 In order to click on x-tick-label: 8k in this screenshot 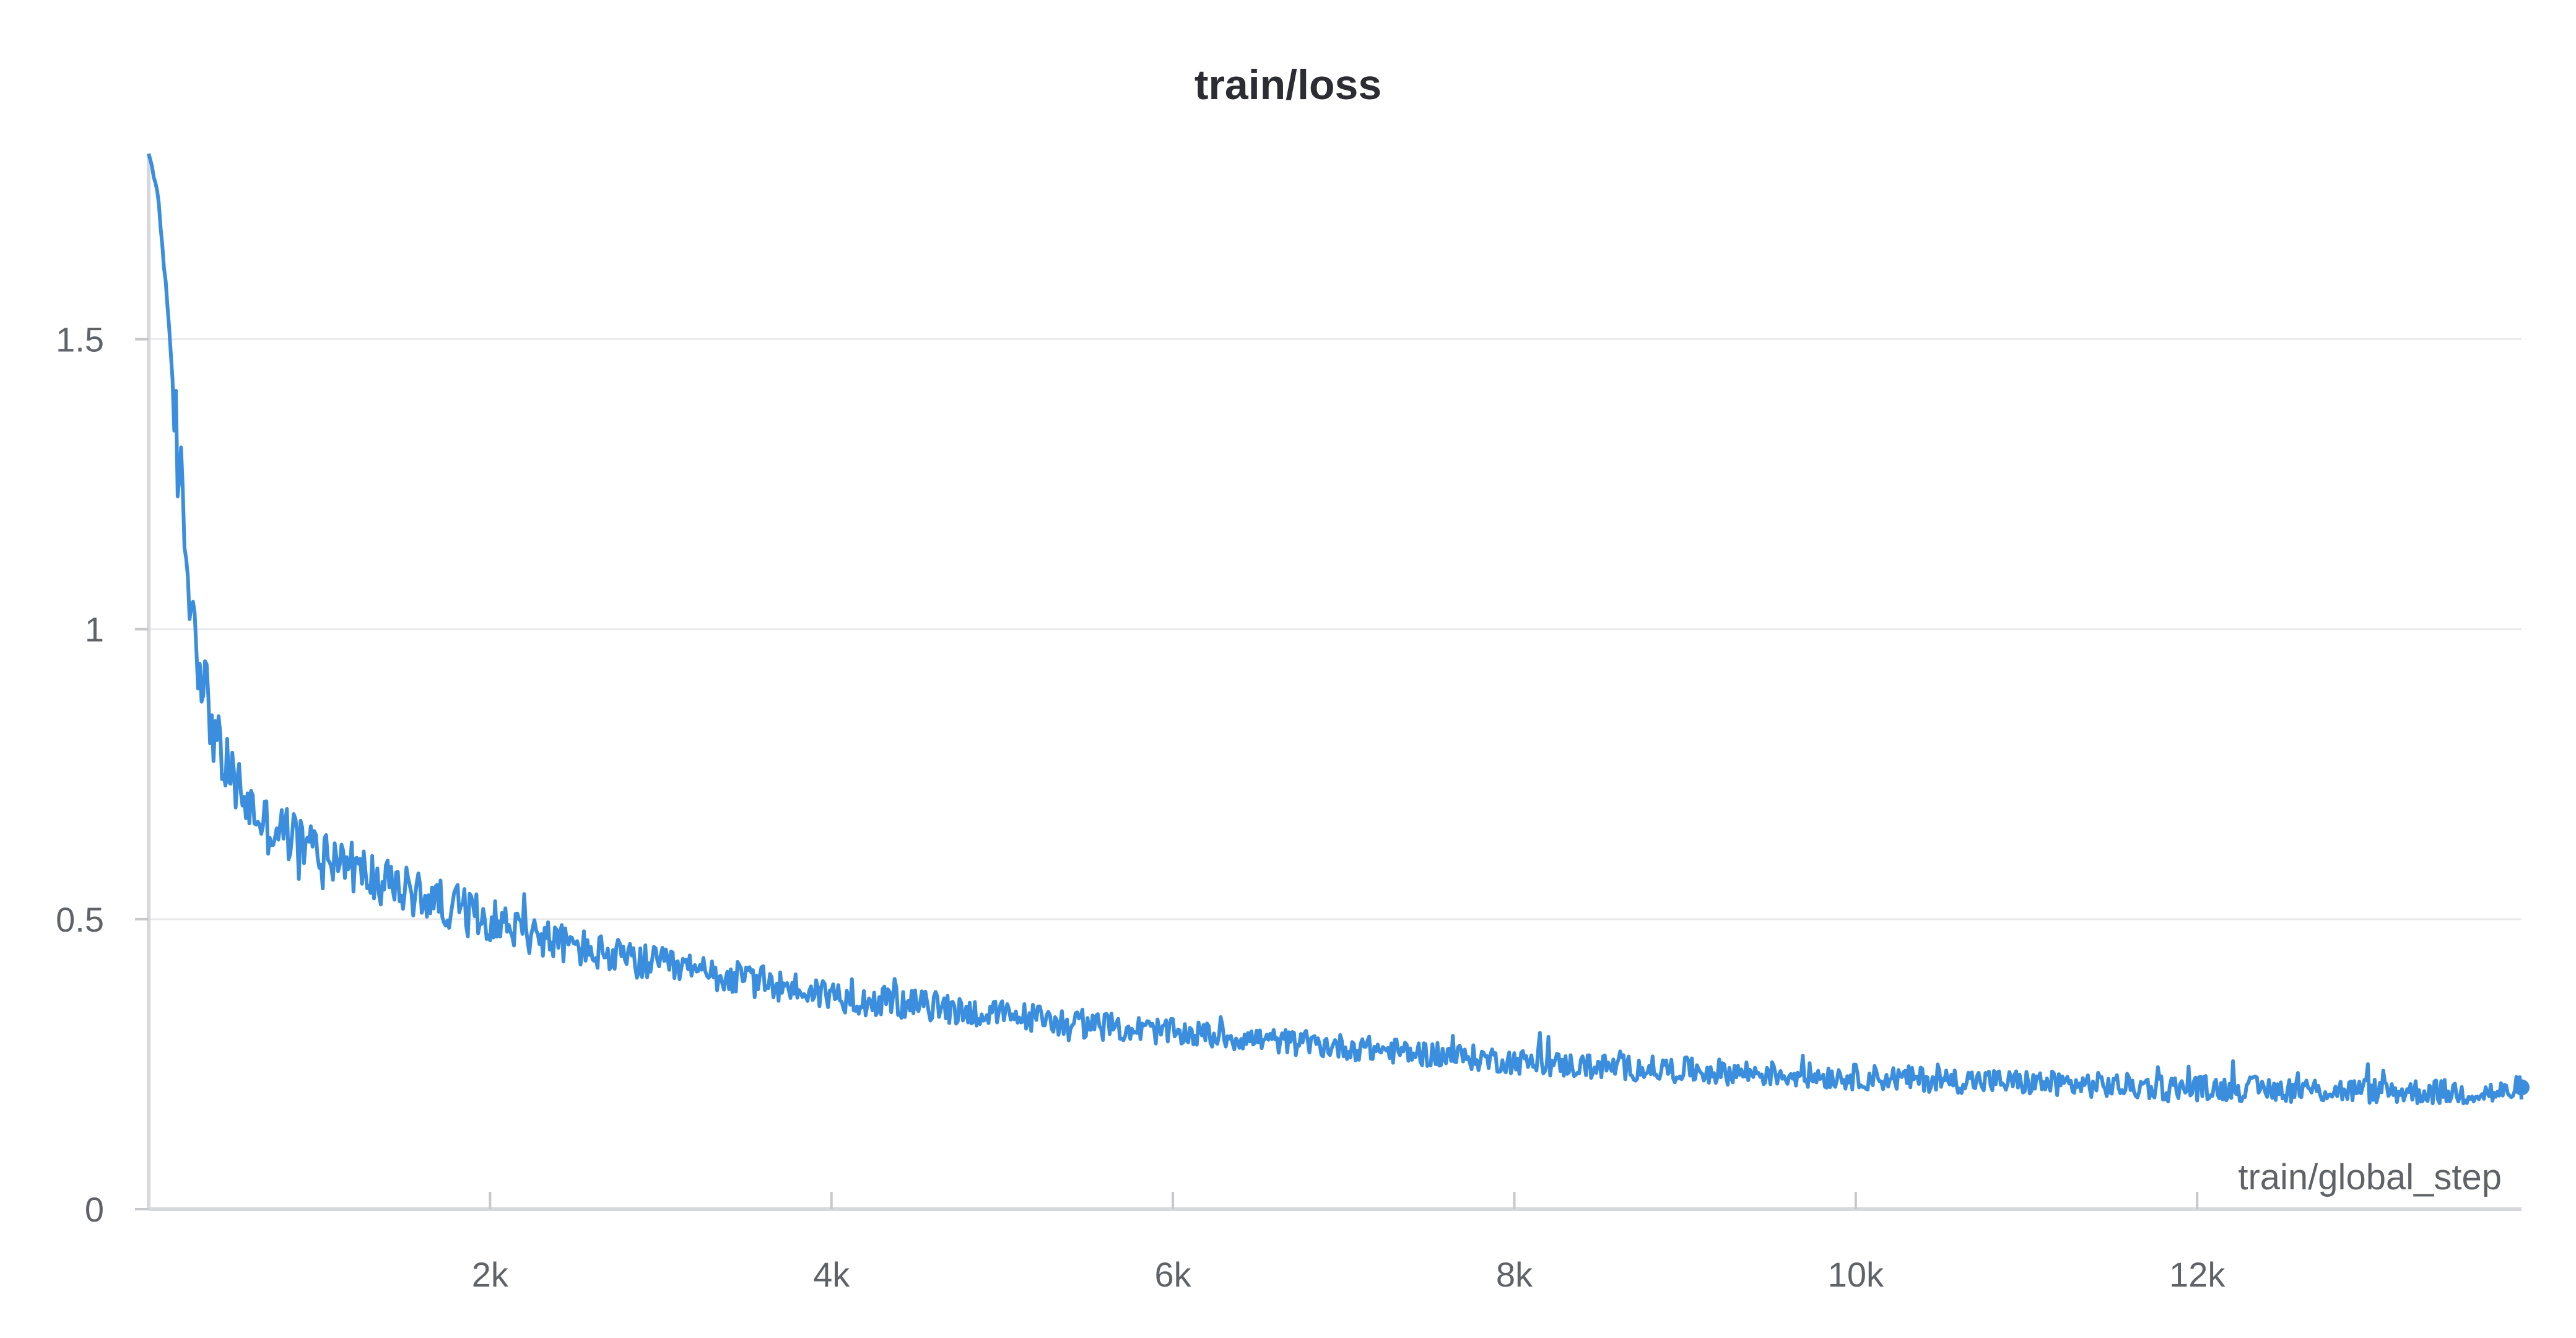, I will do `click(1515, 1274)`.